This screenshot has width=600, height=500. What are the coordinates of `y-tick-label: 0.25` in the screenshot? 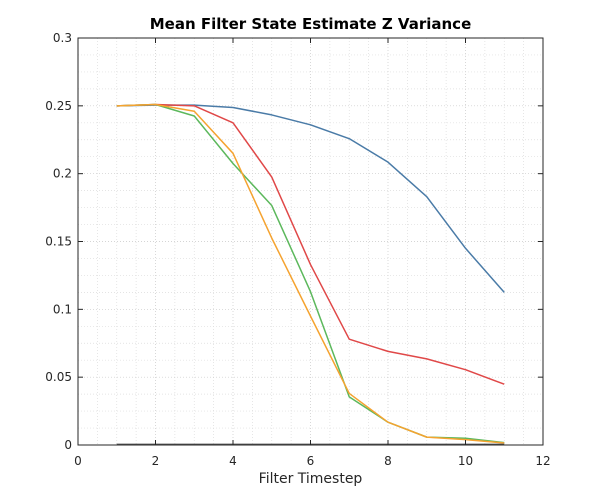 It's located at (58, 106).